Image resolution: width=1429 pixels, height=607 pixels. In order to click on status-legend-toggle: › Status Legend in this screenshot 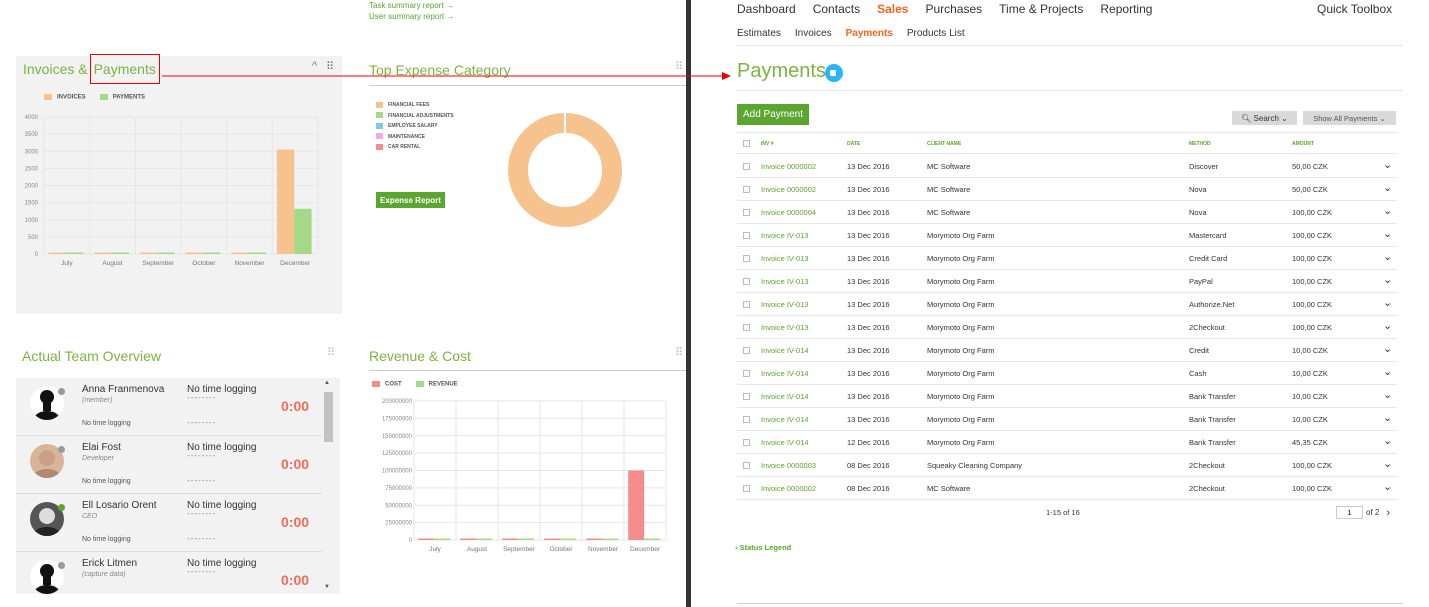, I will do `click(763, 547)`.